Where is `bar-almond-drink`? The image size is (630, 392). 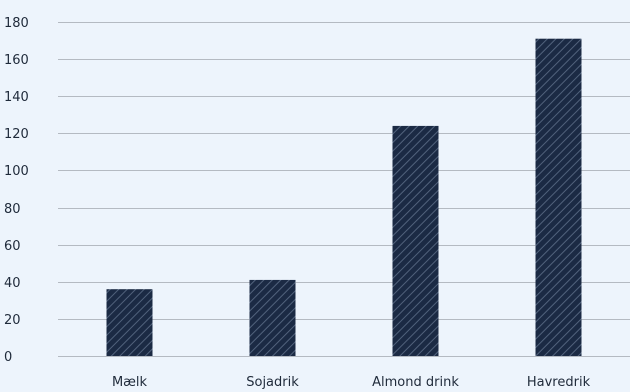
bar-almond-drink is located at coordinates (415, 241).